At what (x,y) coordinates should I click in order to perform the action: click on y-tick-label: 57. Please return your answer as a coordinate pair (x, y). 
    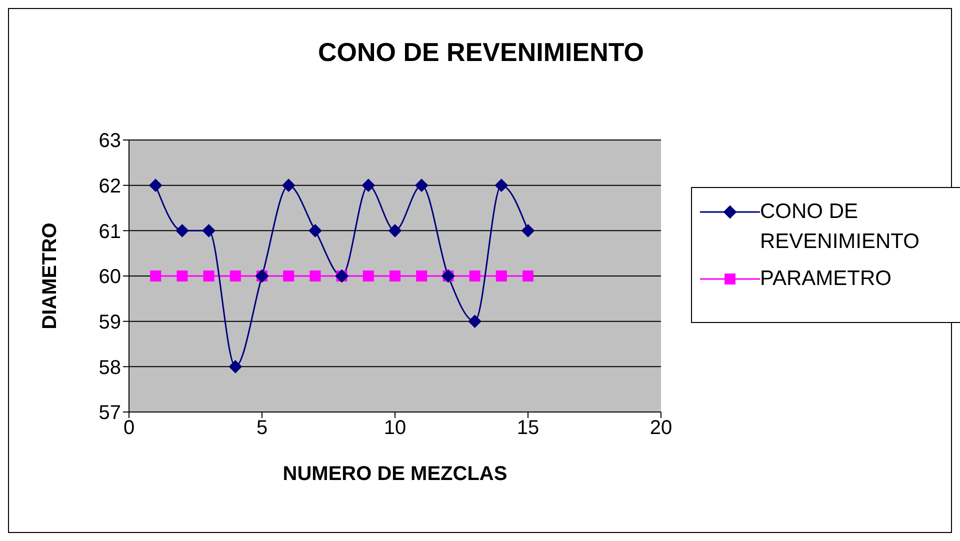
    Looking at the image, I should click on (109, 413).